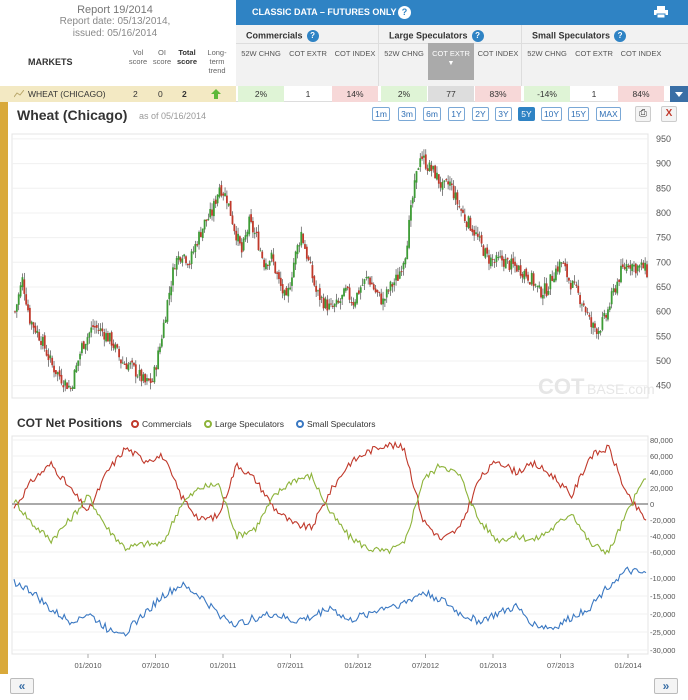 The width and height of the screenshot is (688, 700). What do you see at coordinates (50, 62) in the screenshot?
I see `markets-header: MARKETS` at bounding box center [50, 62].